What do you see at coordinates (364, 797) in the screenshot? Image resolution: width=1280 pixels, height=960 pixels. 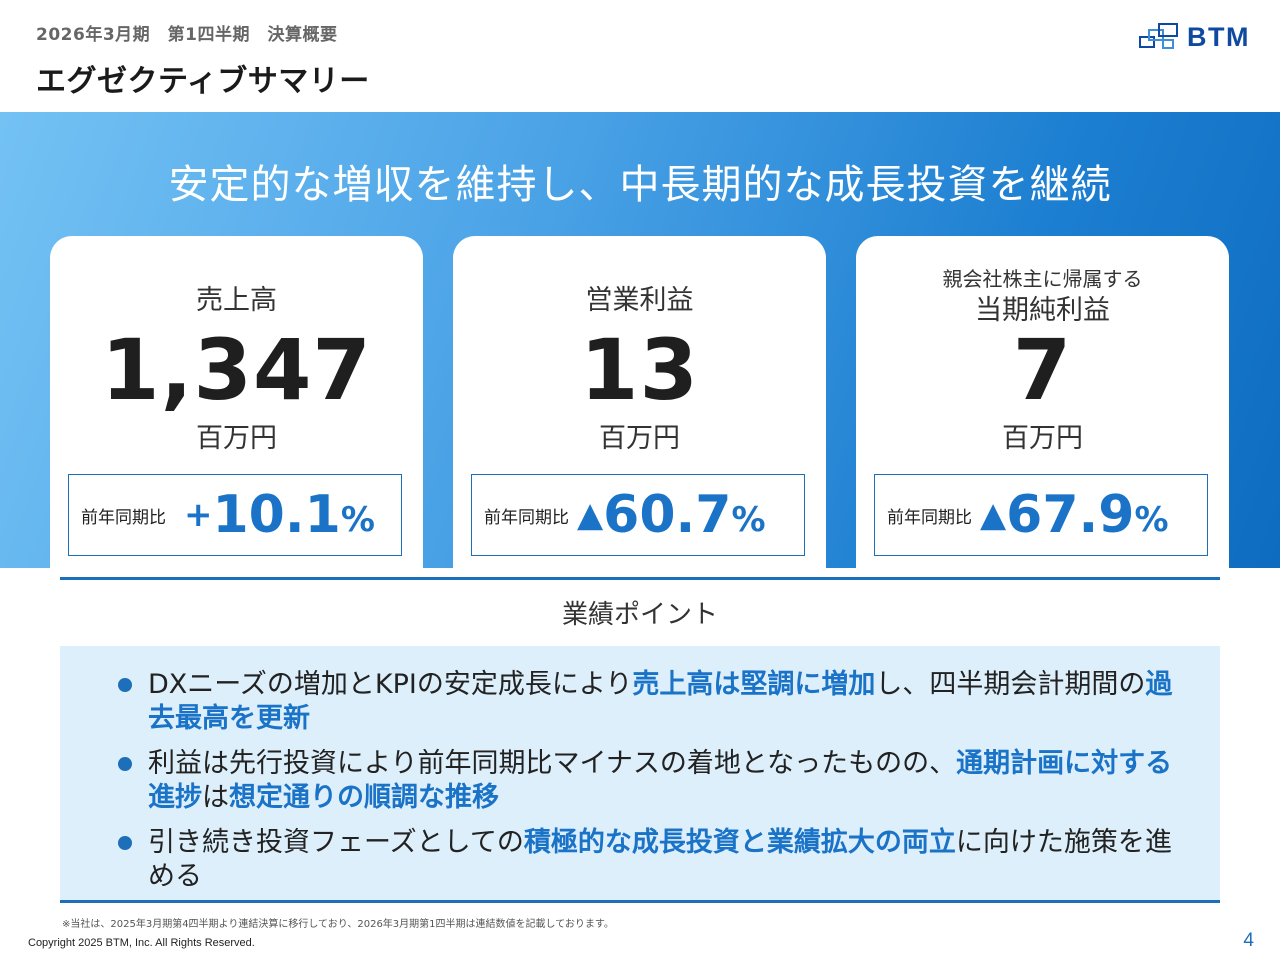 I see `point-highlight: 想定通りの順調な推移` at bounding box center [364, 797].